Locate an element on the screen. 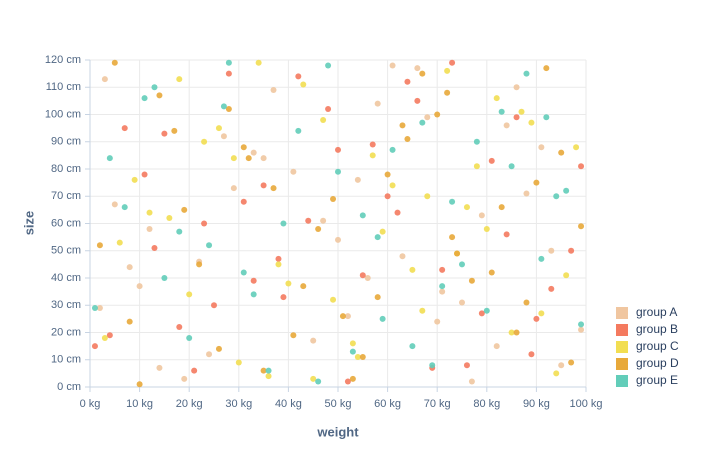  legend-label: group D is located at coordinates (657, 363).